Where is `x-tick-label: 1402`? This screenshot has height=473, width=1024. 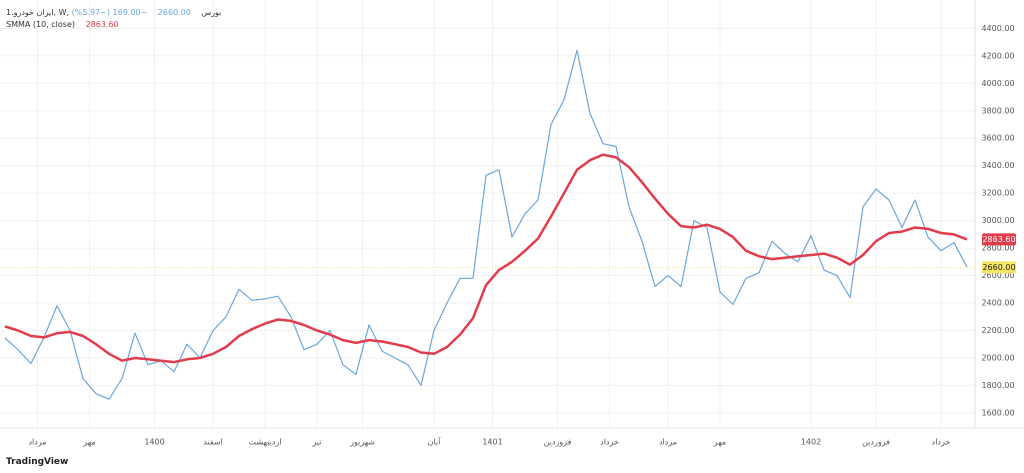 x-tick-label: 1402 is located at coordinates (811, 442).